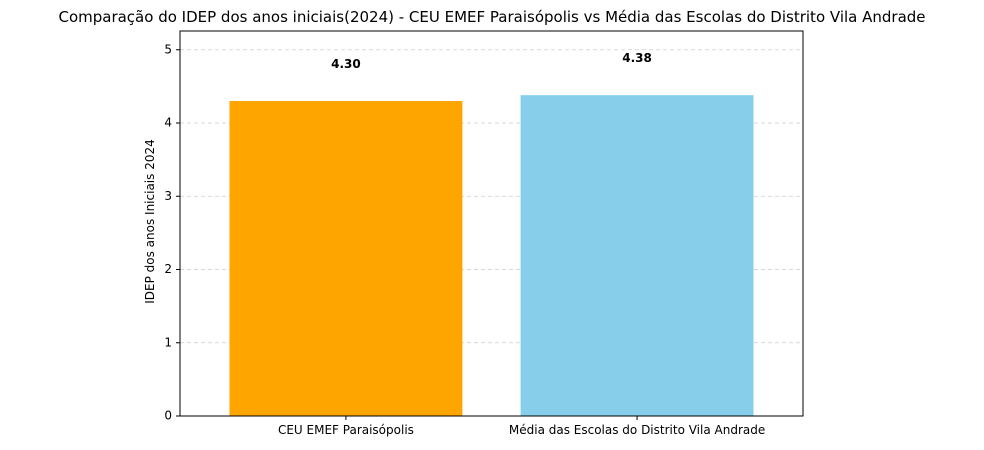  Describe the element at coordinates (346, 64) in the screenshot. I see `bar-value-label: 4.30` at that location.